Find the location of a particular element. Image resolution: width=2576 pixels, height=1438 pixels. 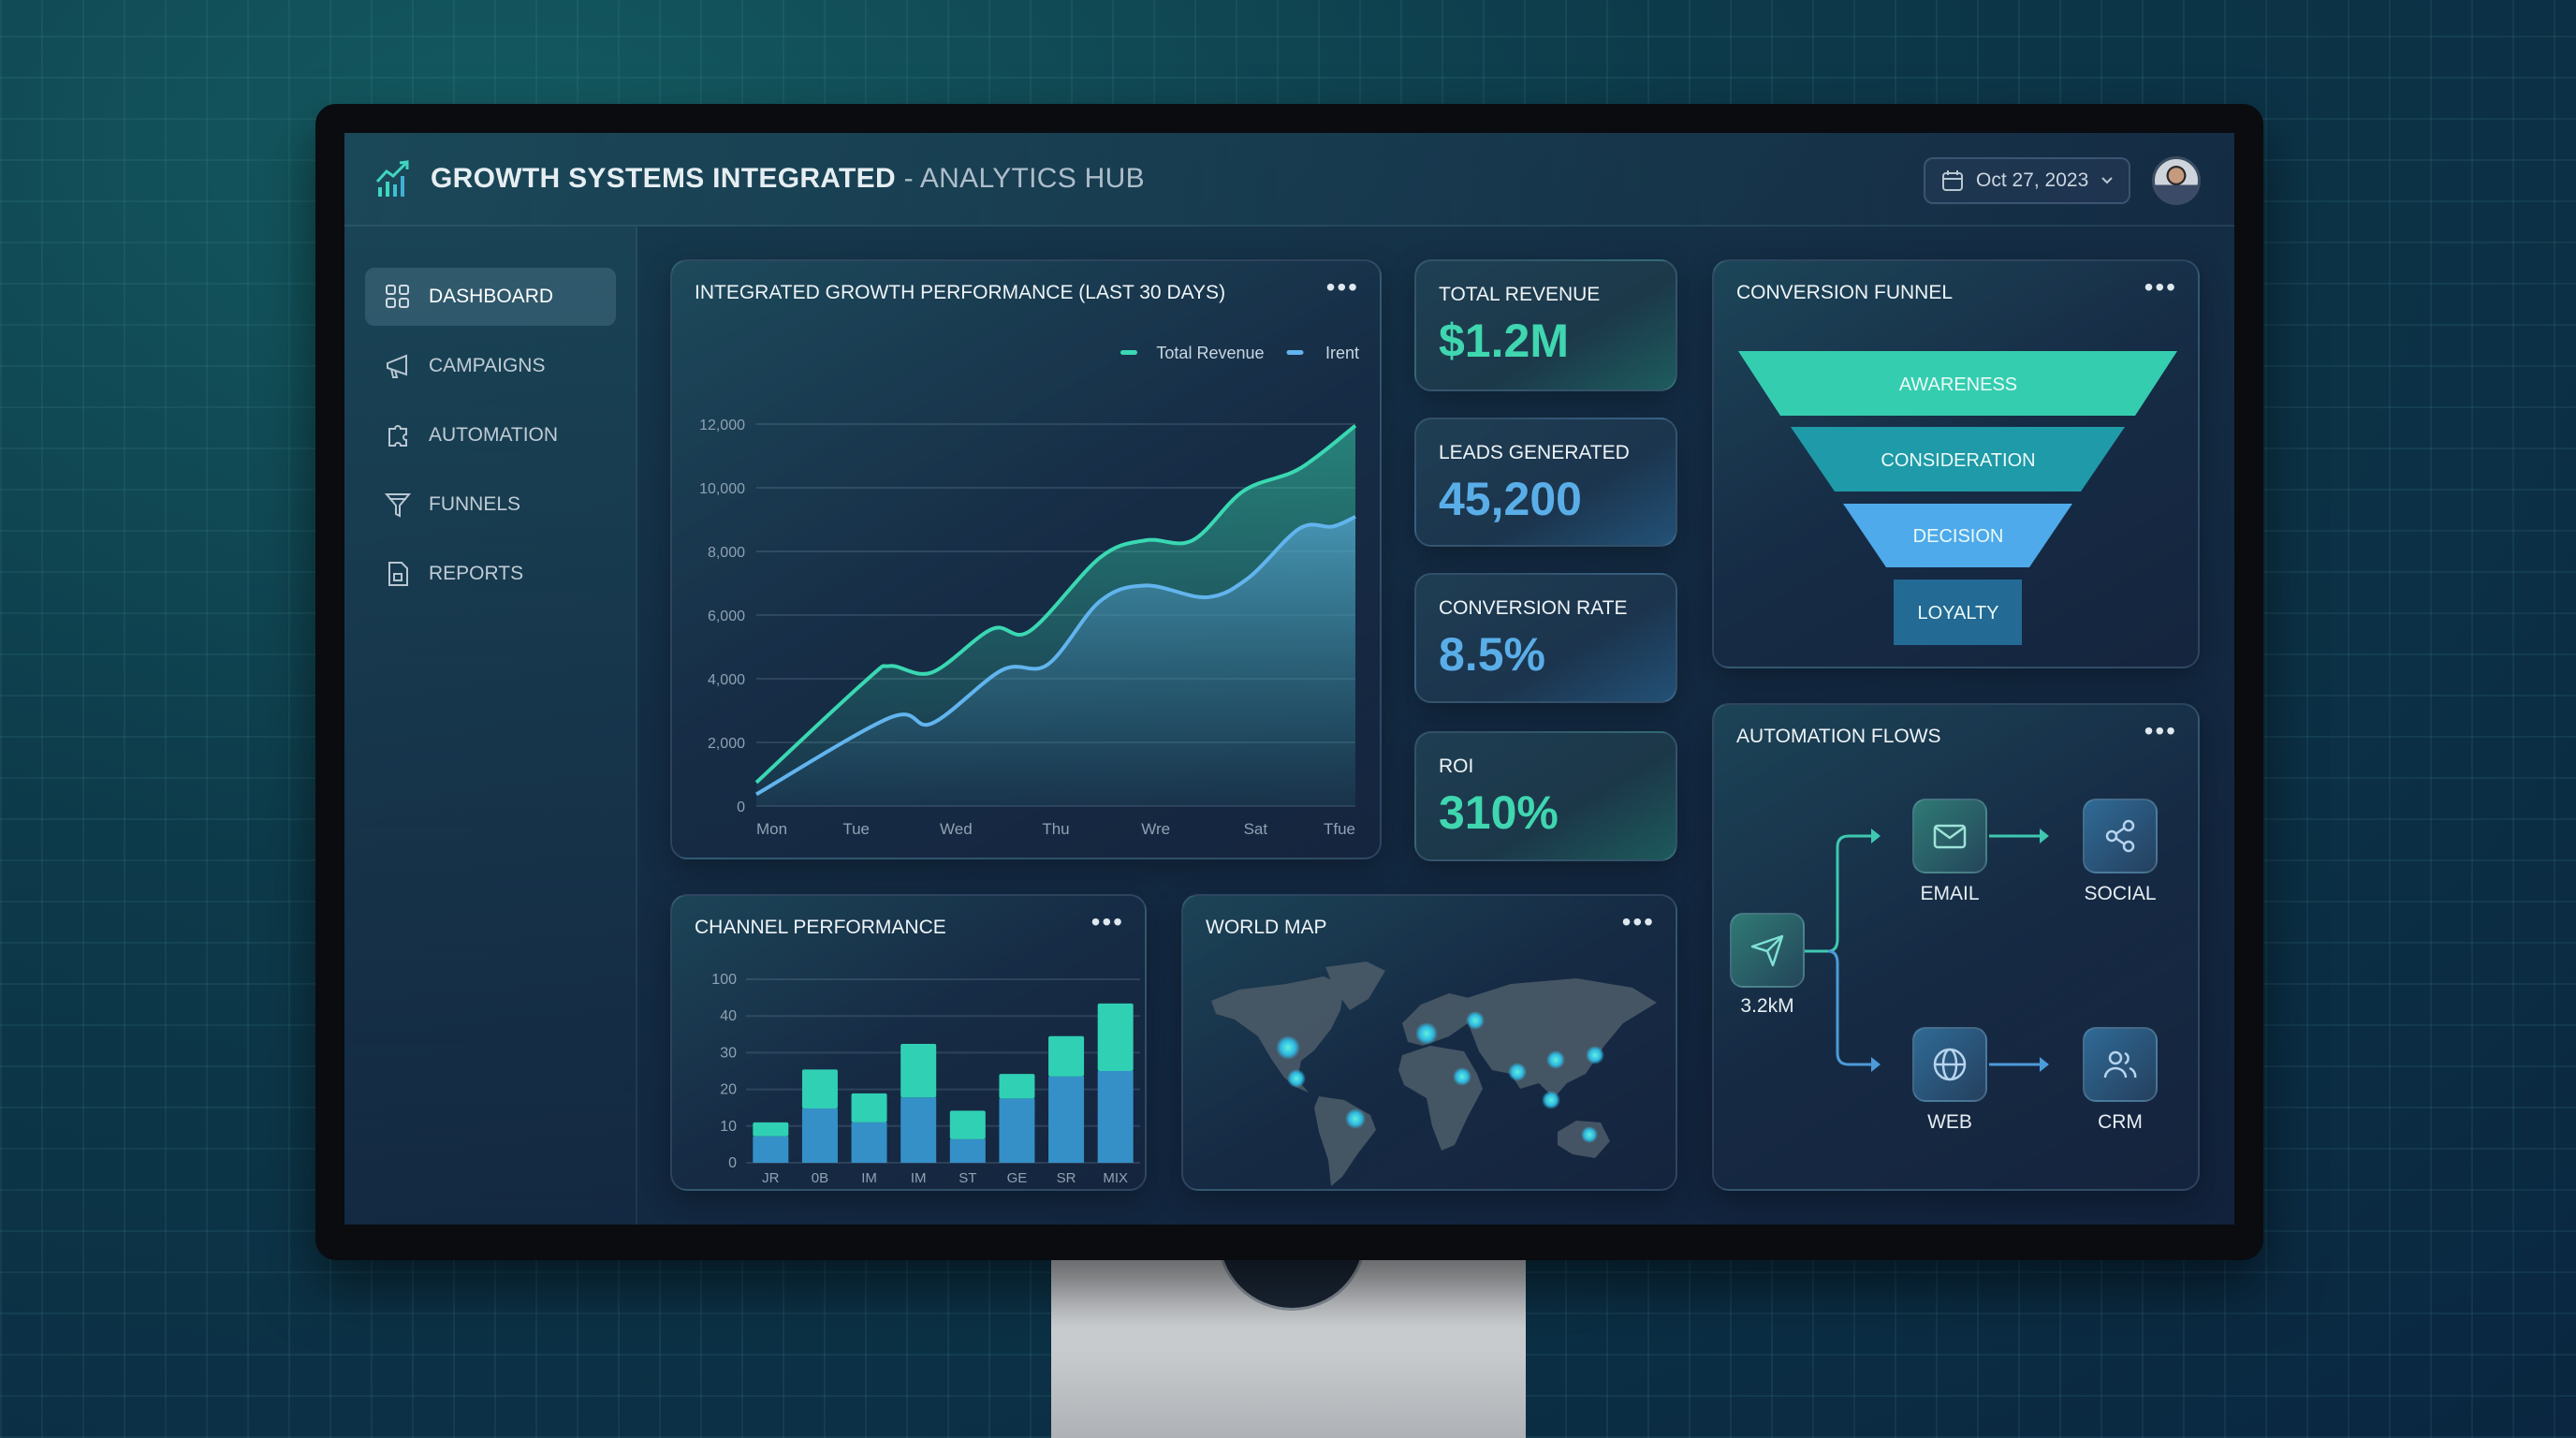

flow-node-crm is located at coordinates (2120, 1064).